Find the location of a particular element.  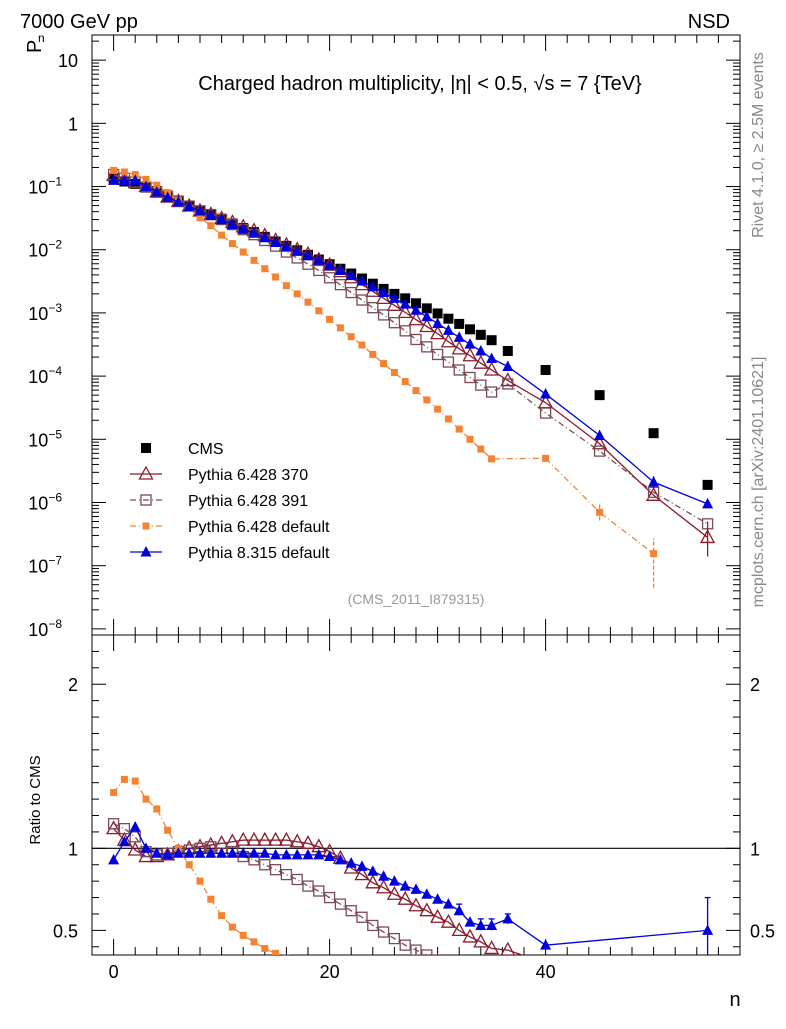

y-tick-label: 1 is located at coordinates (73, 124).